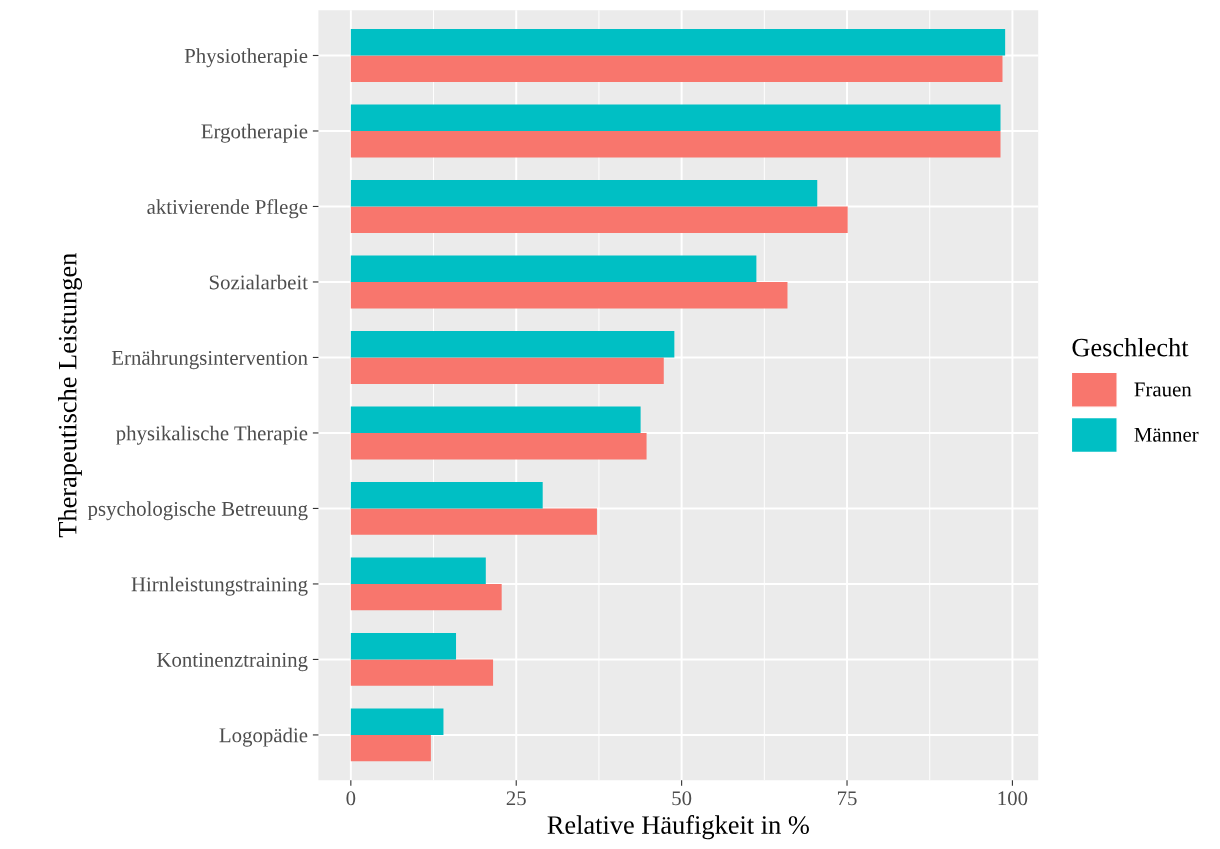 Image resolution: width=1220 pixels, height=849 pixels. What do you see at coordinates (682, 798) in the screenshot?
I see `x-tick-label: 50` at bounding box center [682, 798].